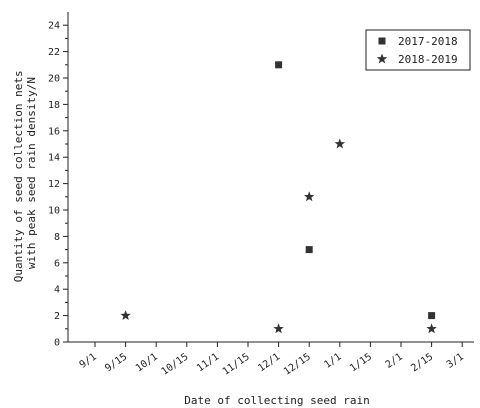 The image size is (480, 408). What do you see at coordinates (57, 263) in the screenshot?
I see `y-tick-label: 6` at bounding box center [57, 263].